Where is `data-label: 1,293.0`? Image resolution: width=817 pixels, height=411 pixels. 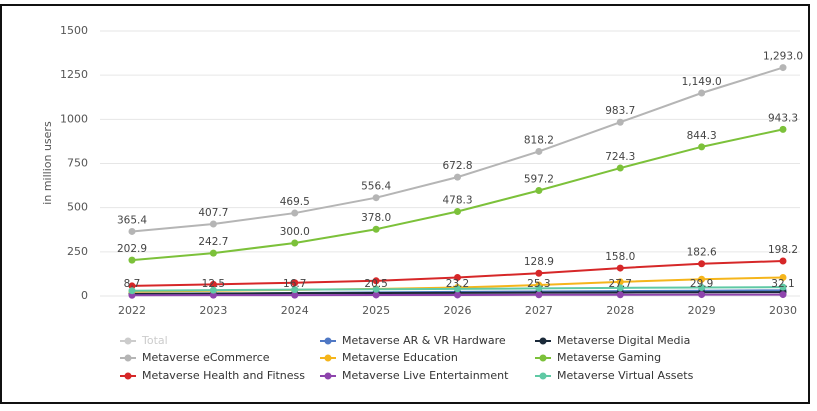
data-label: 1,293.0 is located at coordinates (783, 57).